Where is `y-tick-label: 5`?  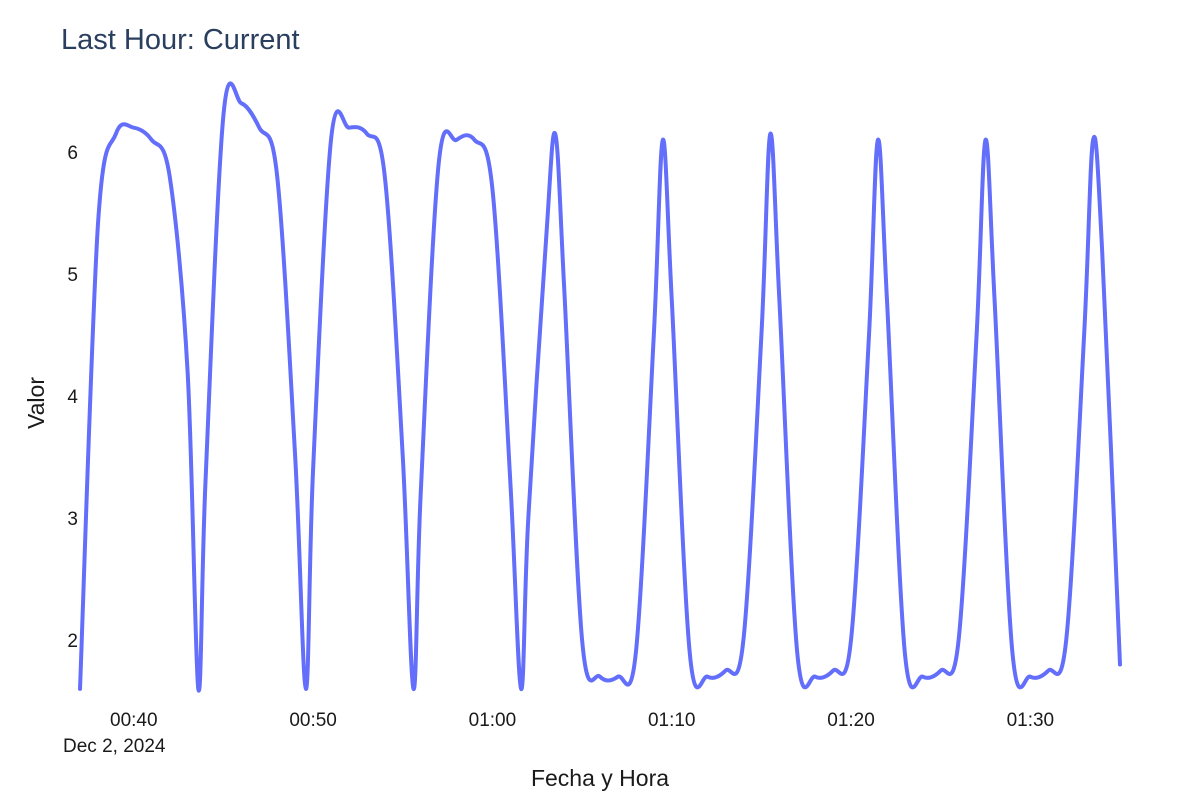
y-tick-label: 5 is located at coordinates (72, 275).